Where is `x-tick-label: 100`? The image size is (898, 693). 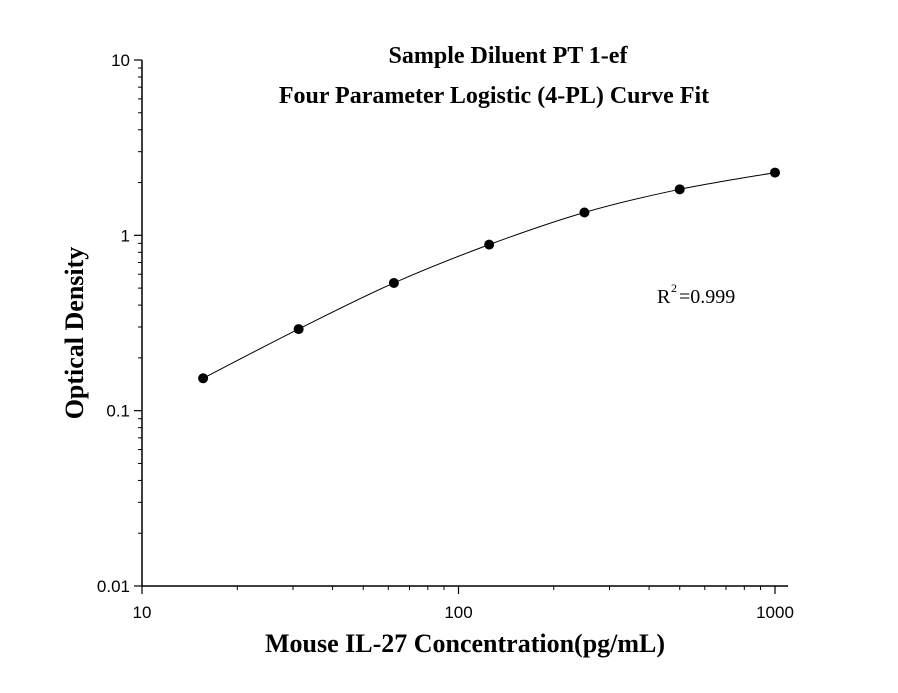 x-tick-label: 100 is located at coordinates (458, 612).